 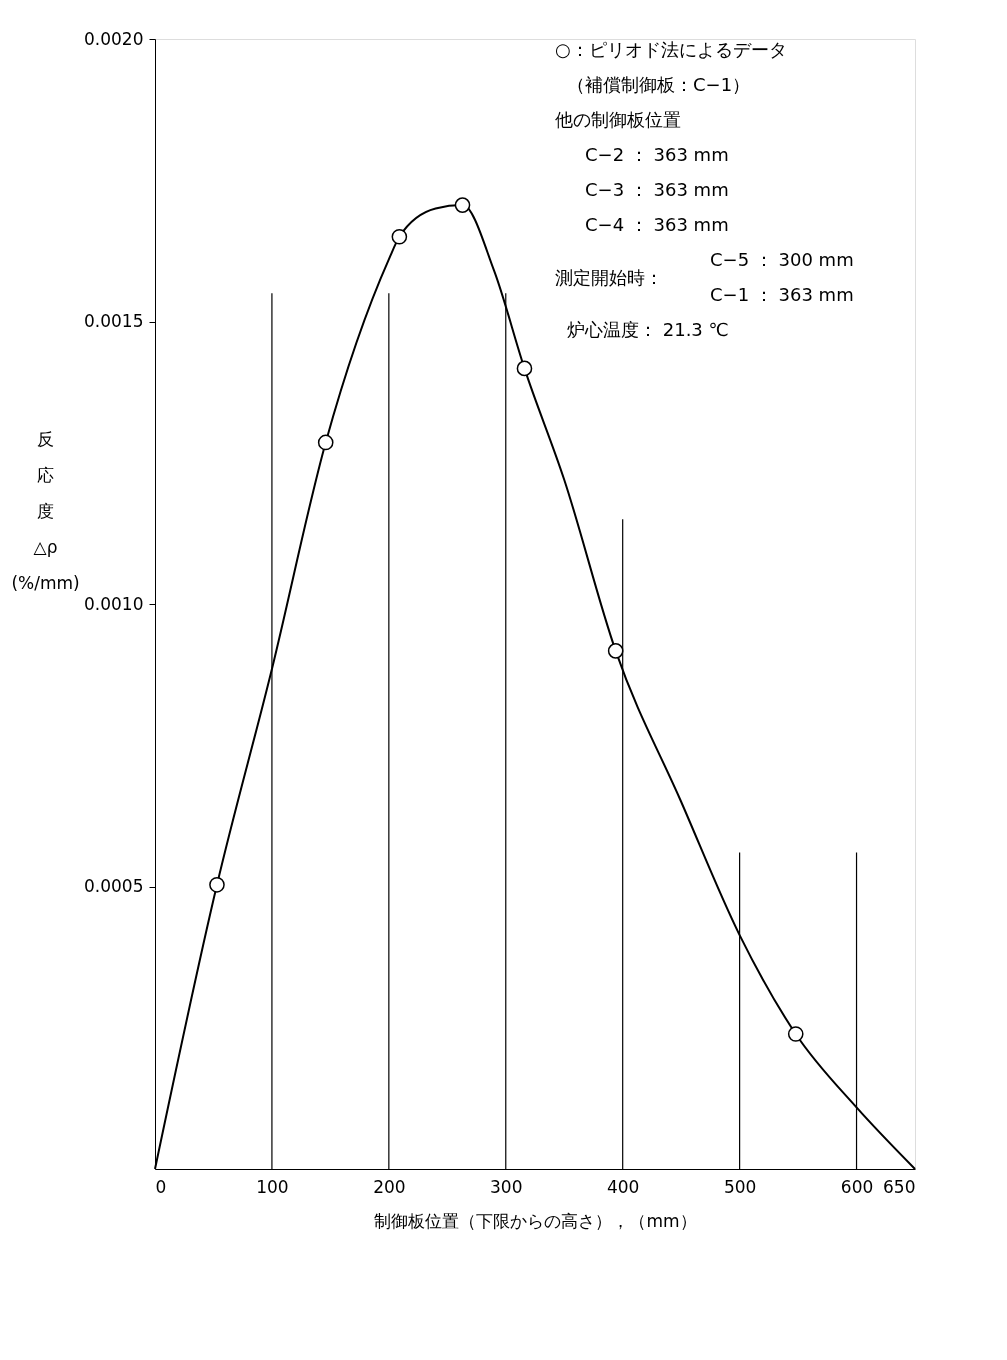 What do you see at coordinates (857, 1186) in the screenshot?
I see `x-tick-label: 600` at bounding box center [857, 1186].